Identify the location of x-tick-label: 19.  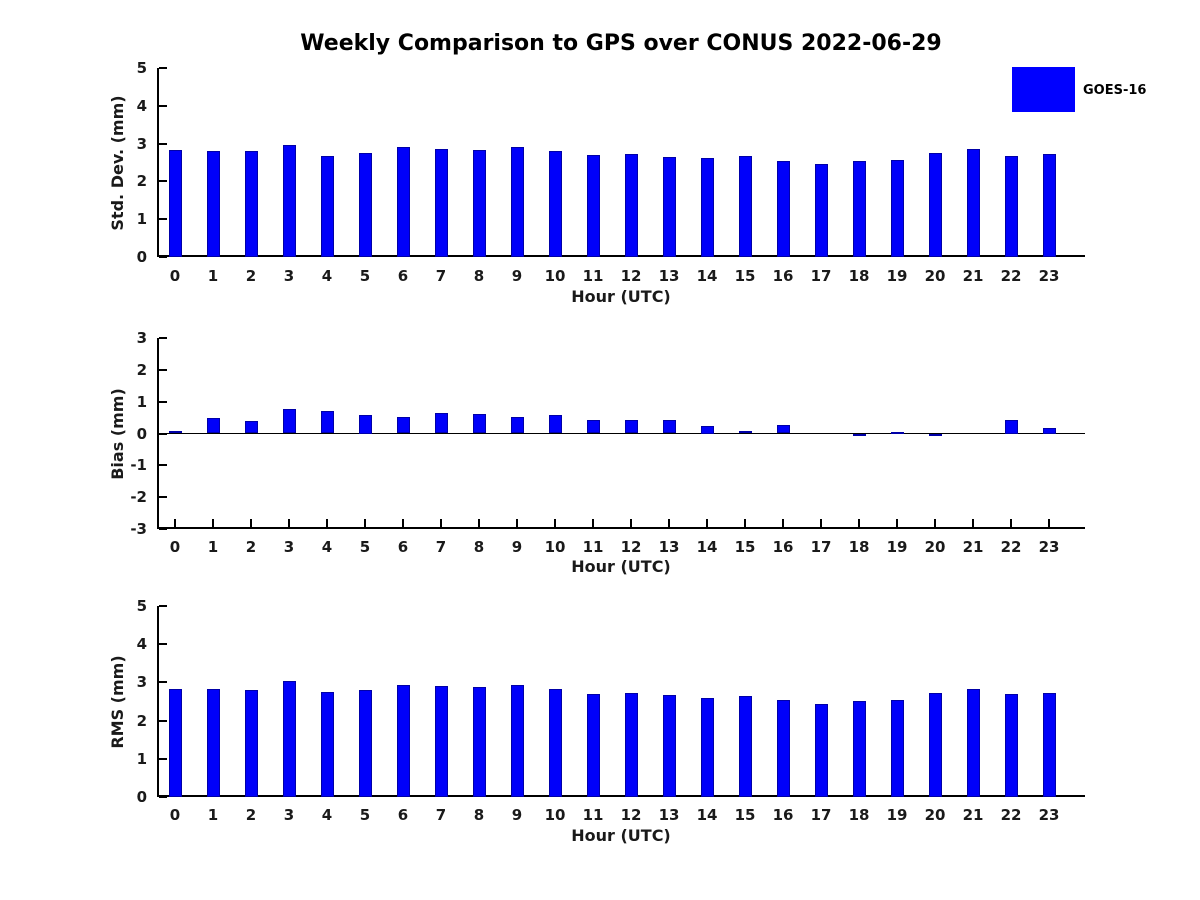
(897, 815).